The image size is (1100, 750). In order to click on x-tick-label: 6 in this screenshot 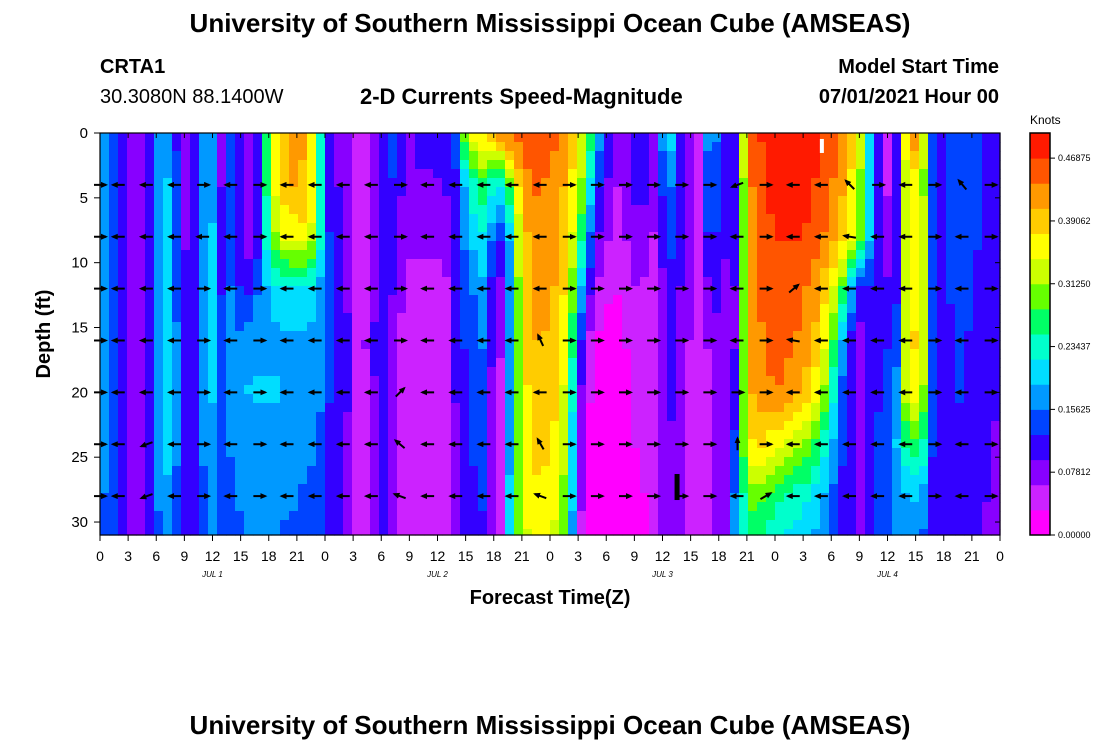, I will do `click(831, 556)`.